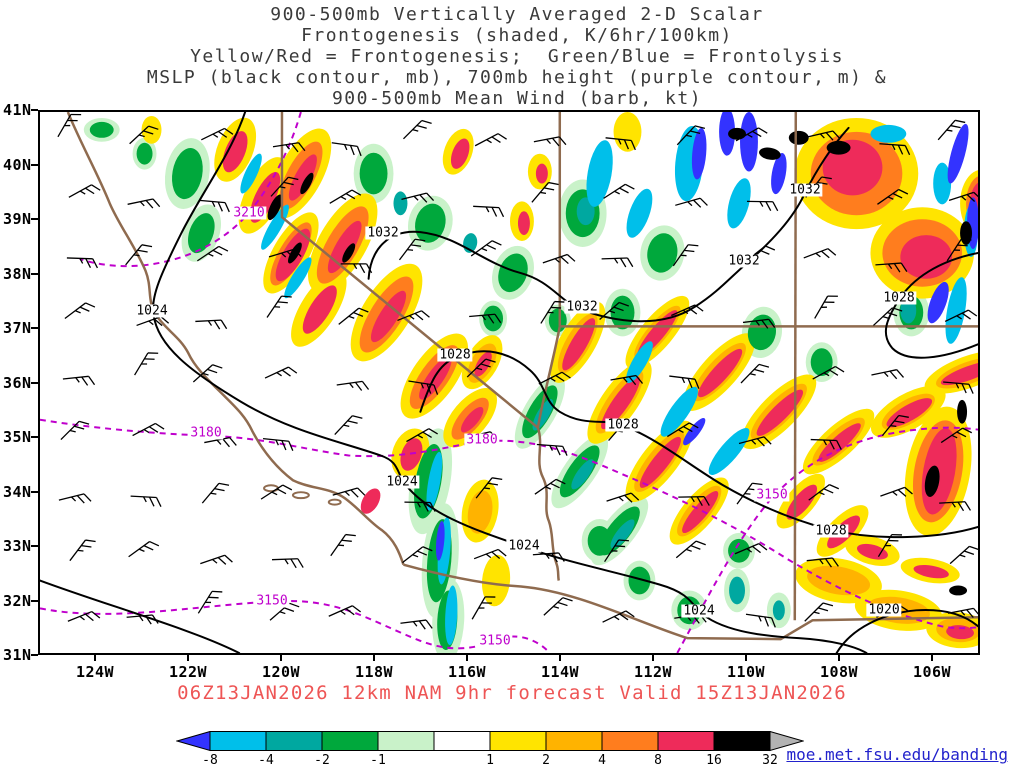 The height and width of the screenshot is (768, 1024). What do you see at coordinates (322, 760) in the screenshot?
I see `colorbar-tick-label: -2` at bounding box center [322, 760].